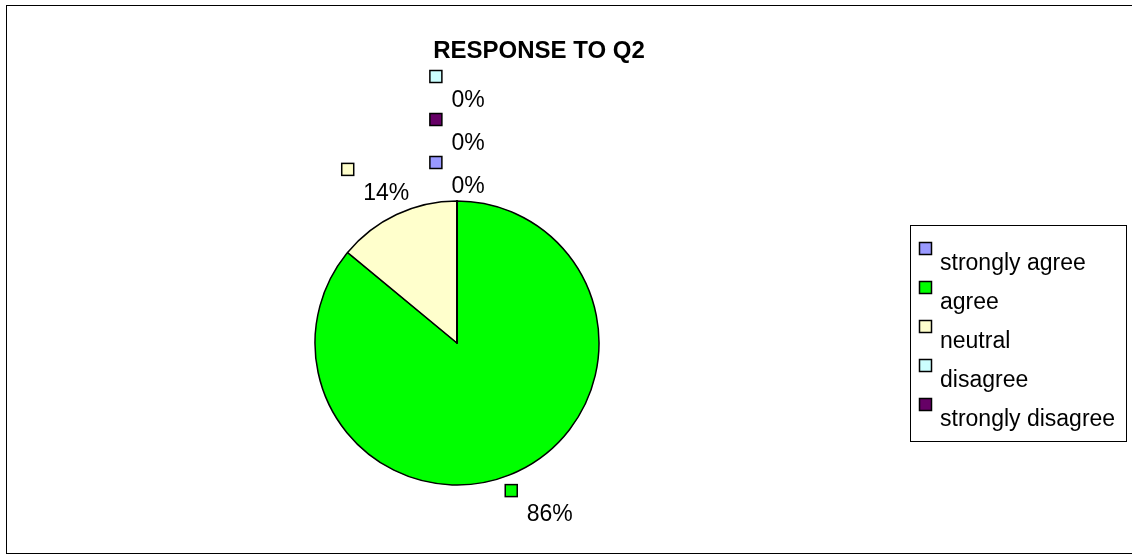 This screenshot has height=559, width=1132. Describe the element at coordinates (386, 191) in the screenshot. I see `data-label: 14%` at that location.